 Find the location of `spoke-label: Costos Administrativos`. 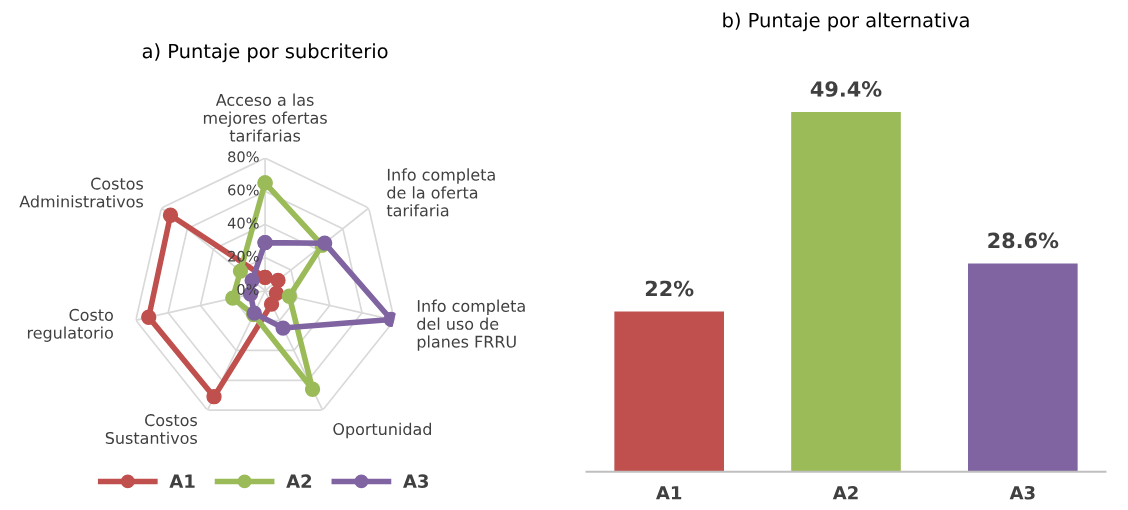

spoke-label: Costos Administrativos is located at coordinates (81, 192).